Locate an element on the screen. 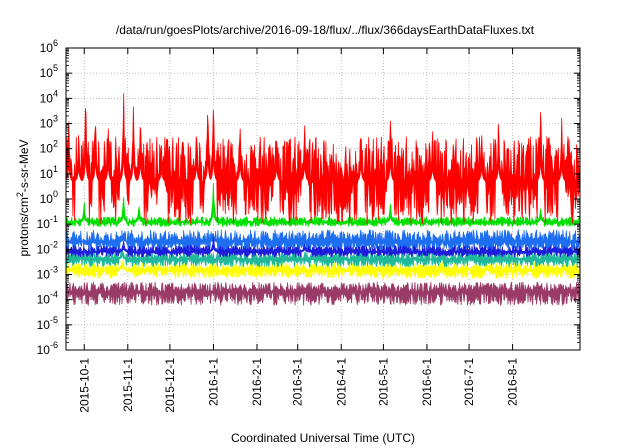  y-tick-exp: -1 is located at coordinates (54, 219).